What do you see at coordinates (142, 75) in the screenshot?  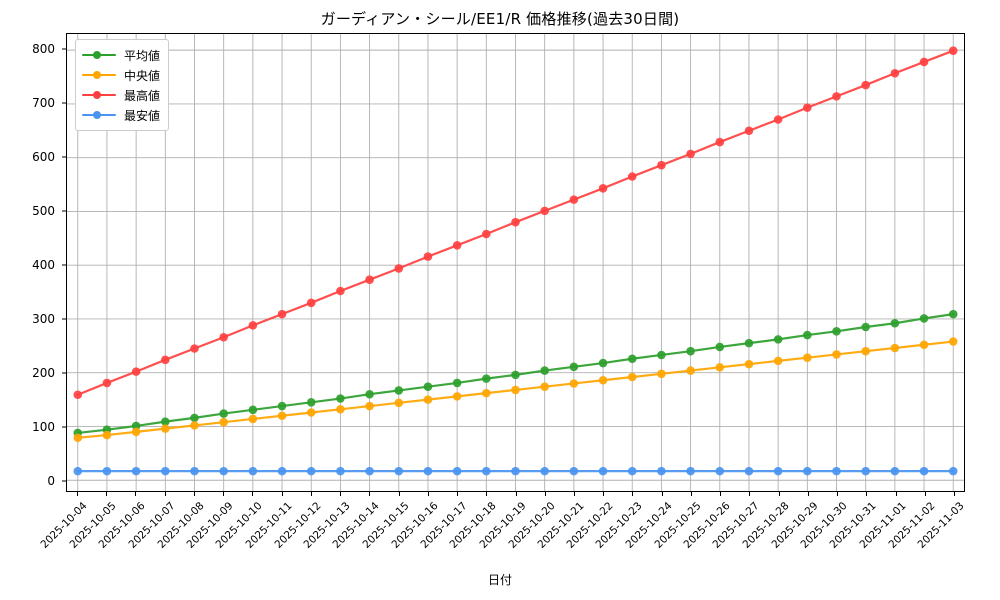 I see `legend-label: 中央値` at bounding box center [142, 75].